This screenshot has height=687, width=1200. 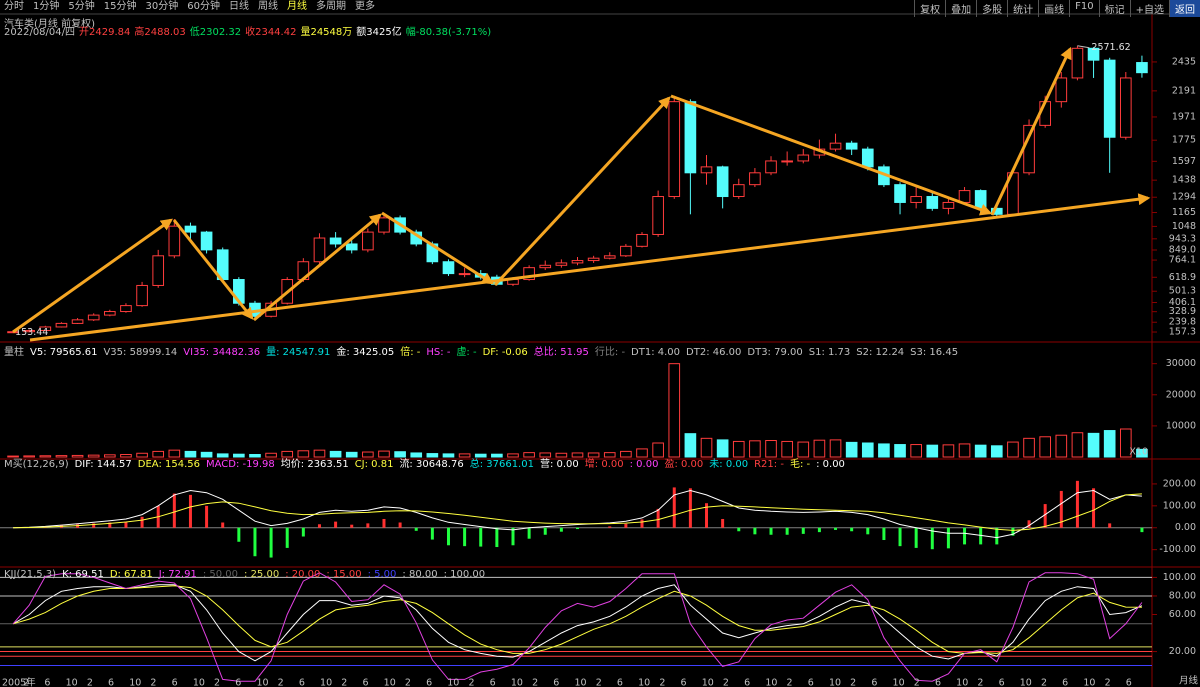 I want to click on level-field: : 80.00, so click(x=420, y=574).